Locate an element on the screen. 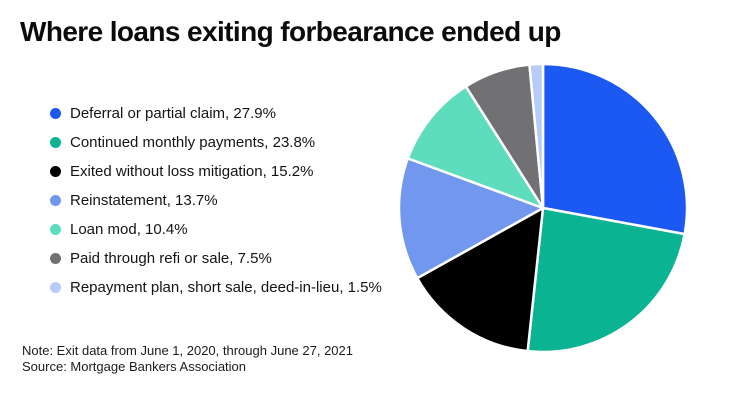 This screenshot has height=416, width=740. source-text: Source: Mortgage Bankers Association is located at coordinates (134, 366).